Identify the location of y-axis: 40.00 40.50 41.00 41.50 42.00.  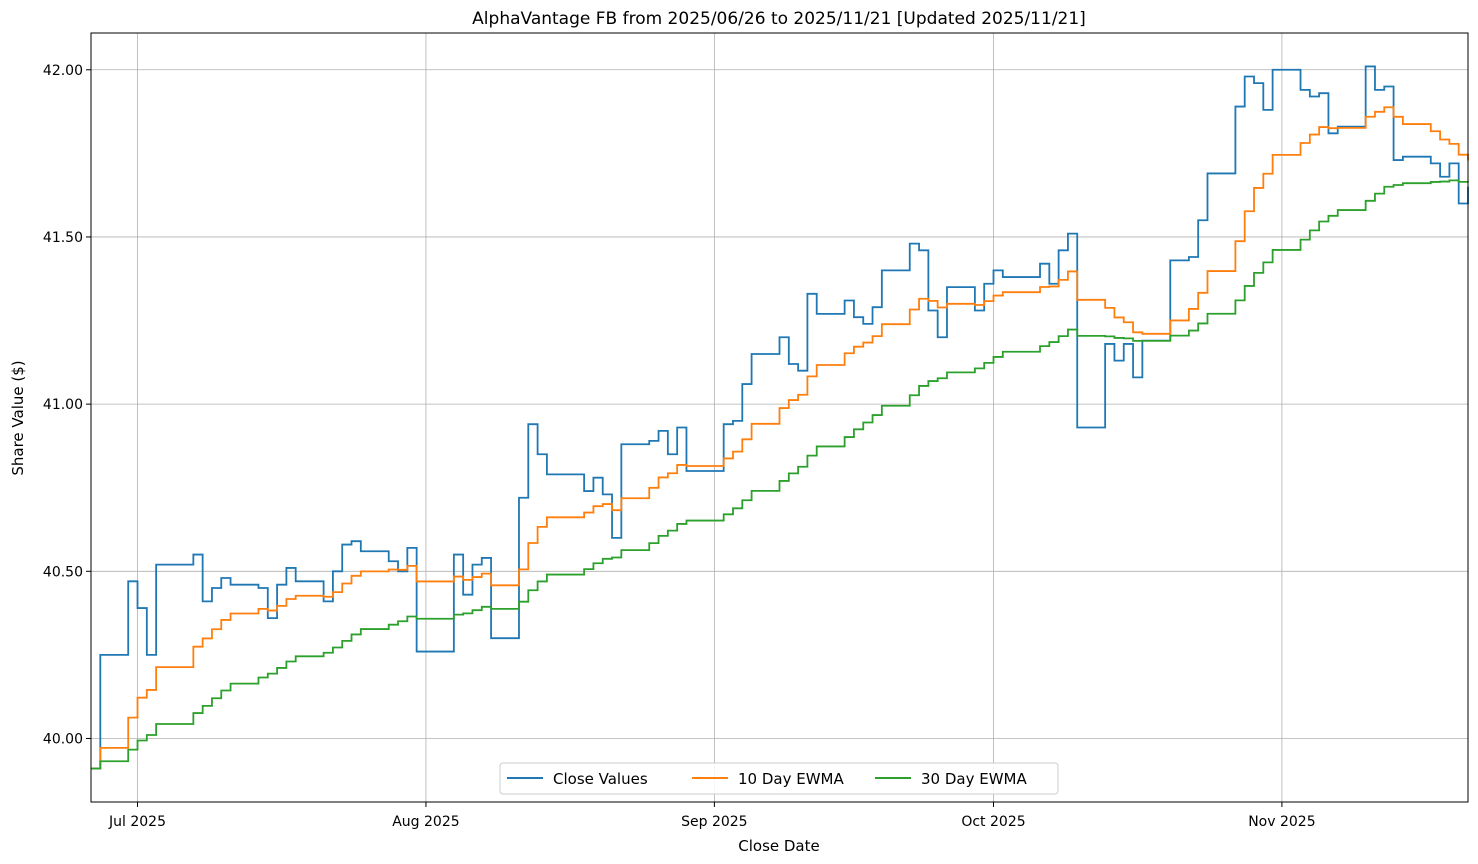
(67, 405).